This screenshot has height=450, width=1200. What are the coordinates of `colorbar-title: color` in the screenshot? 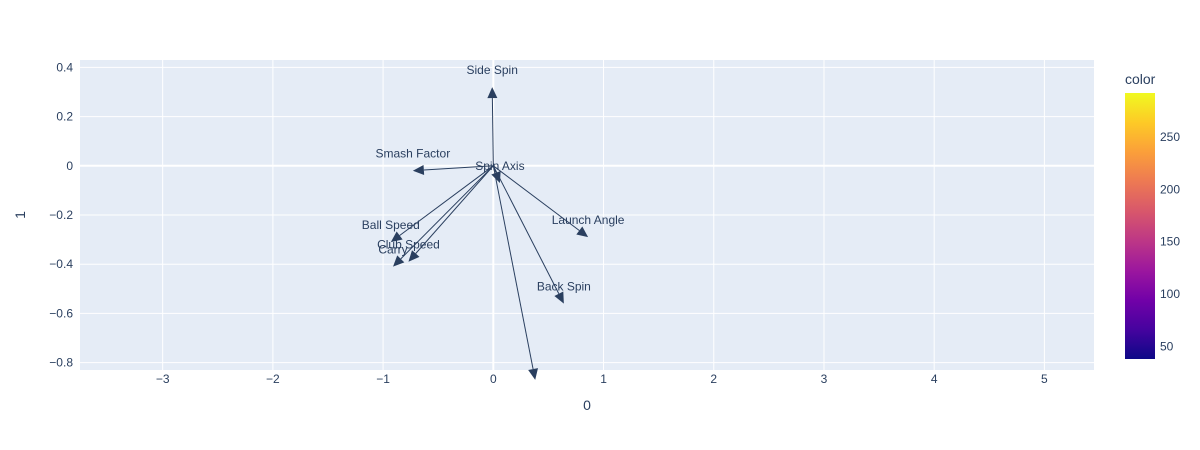 It's located at (1140, 79).